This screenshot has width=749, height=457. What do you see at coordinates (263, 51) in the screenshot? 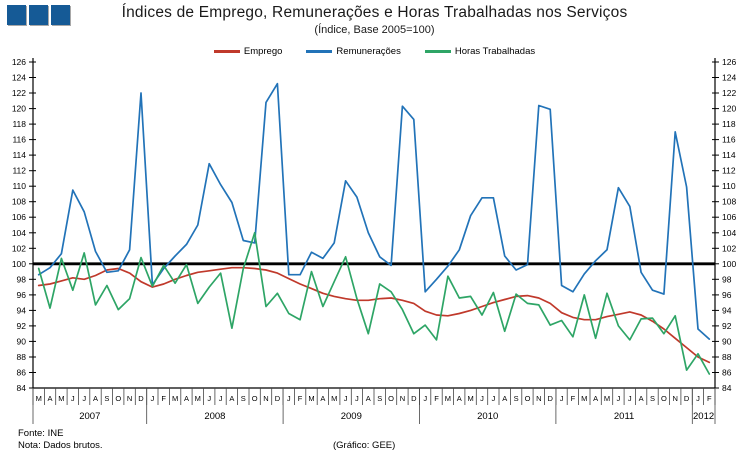
I see `legend-label-emprego: Emprego` at bounding box center [263, 51].